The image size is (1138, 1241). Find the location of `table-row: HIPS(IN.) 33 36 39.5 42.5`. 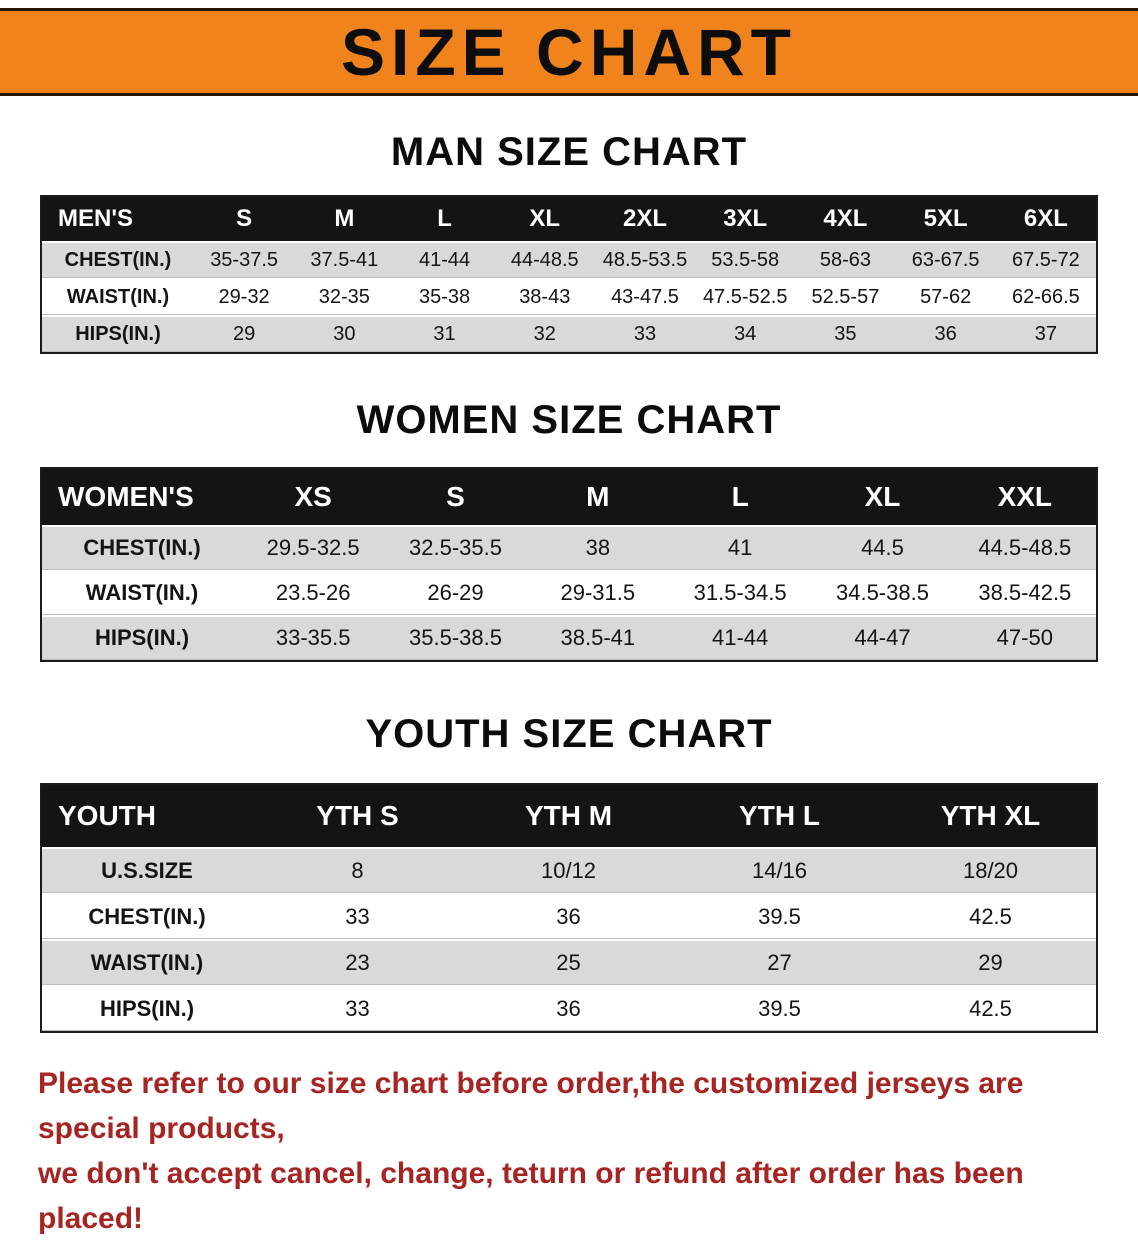

table-row: HIPS(IN.) 33 36 39.5 42.5 is located at coordinates (569, 1009).